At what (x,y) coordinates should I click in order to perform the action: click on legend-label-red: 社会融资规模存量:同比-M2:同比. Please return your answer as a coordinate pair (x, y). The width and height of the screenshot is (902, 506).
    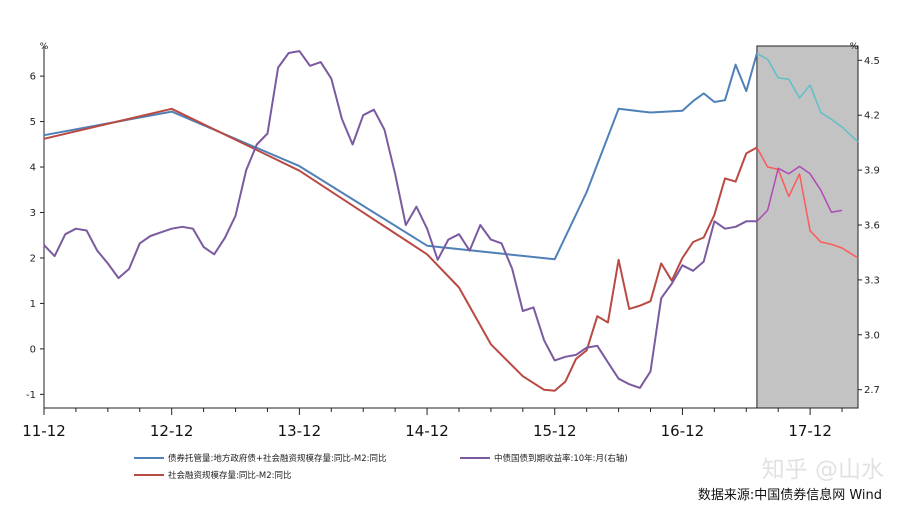
    Looking at the image, I should click on (230, 476).